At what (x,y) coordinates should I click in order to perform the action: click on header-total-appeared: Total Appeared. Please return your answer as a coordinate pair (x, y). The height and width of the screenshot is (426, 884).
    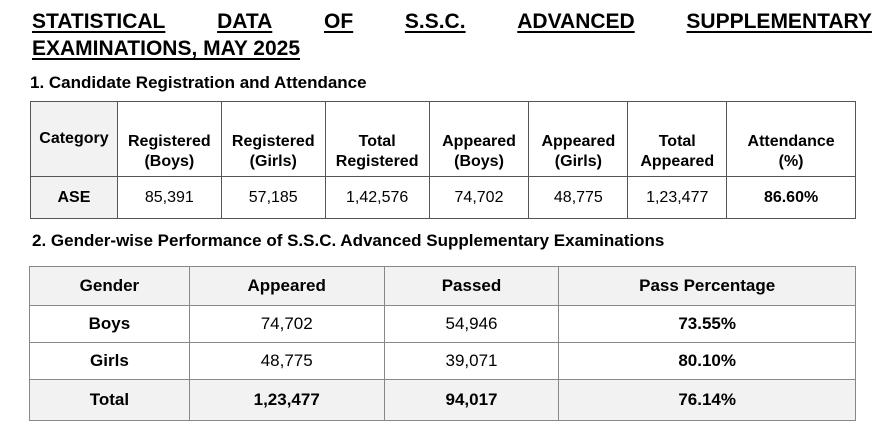
    Looking at the image, I should click on (677, 139).